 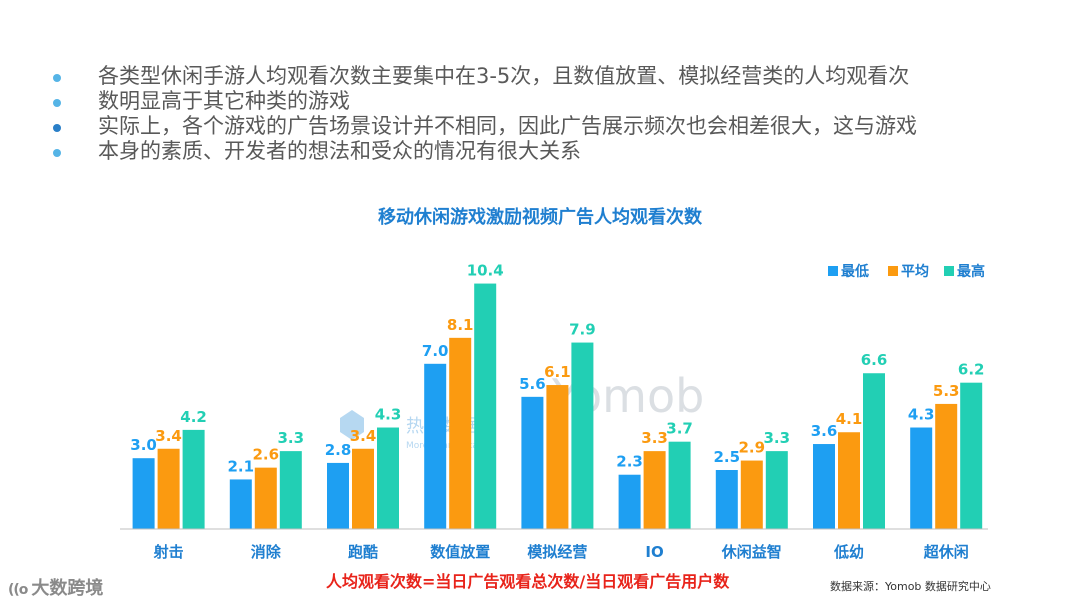 What do you see at coordinates (540, 217) in the screenshot?
I see `chart-title: 移动休闲游戏激励视频广告人均观看次数` at bounding box center [540, 217].